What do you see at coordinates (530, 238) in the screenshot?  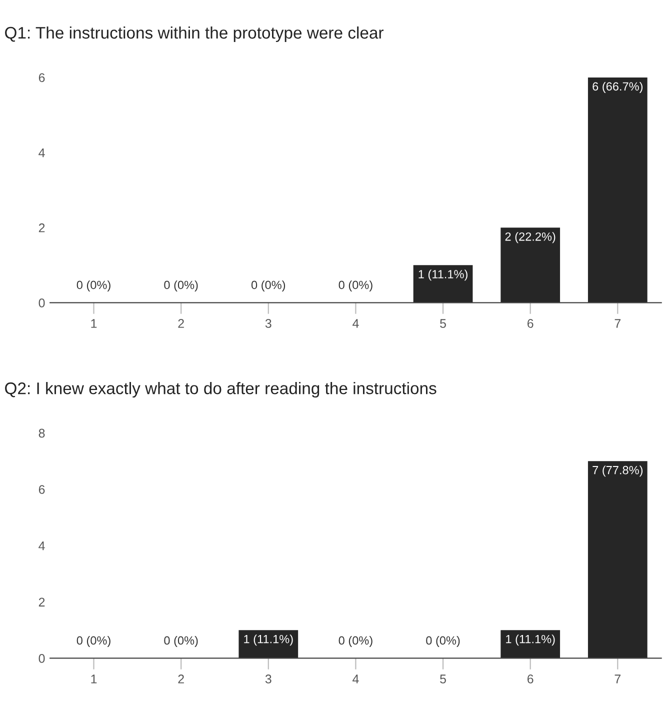 I see `data-label: 2 (22.2%)` at bounding box center [530, 238].